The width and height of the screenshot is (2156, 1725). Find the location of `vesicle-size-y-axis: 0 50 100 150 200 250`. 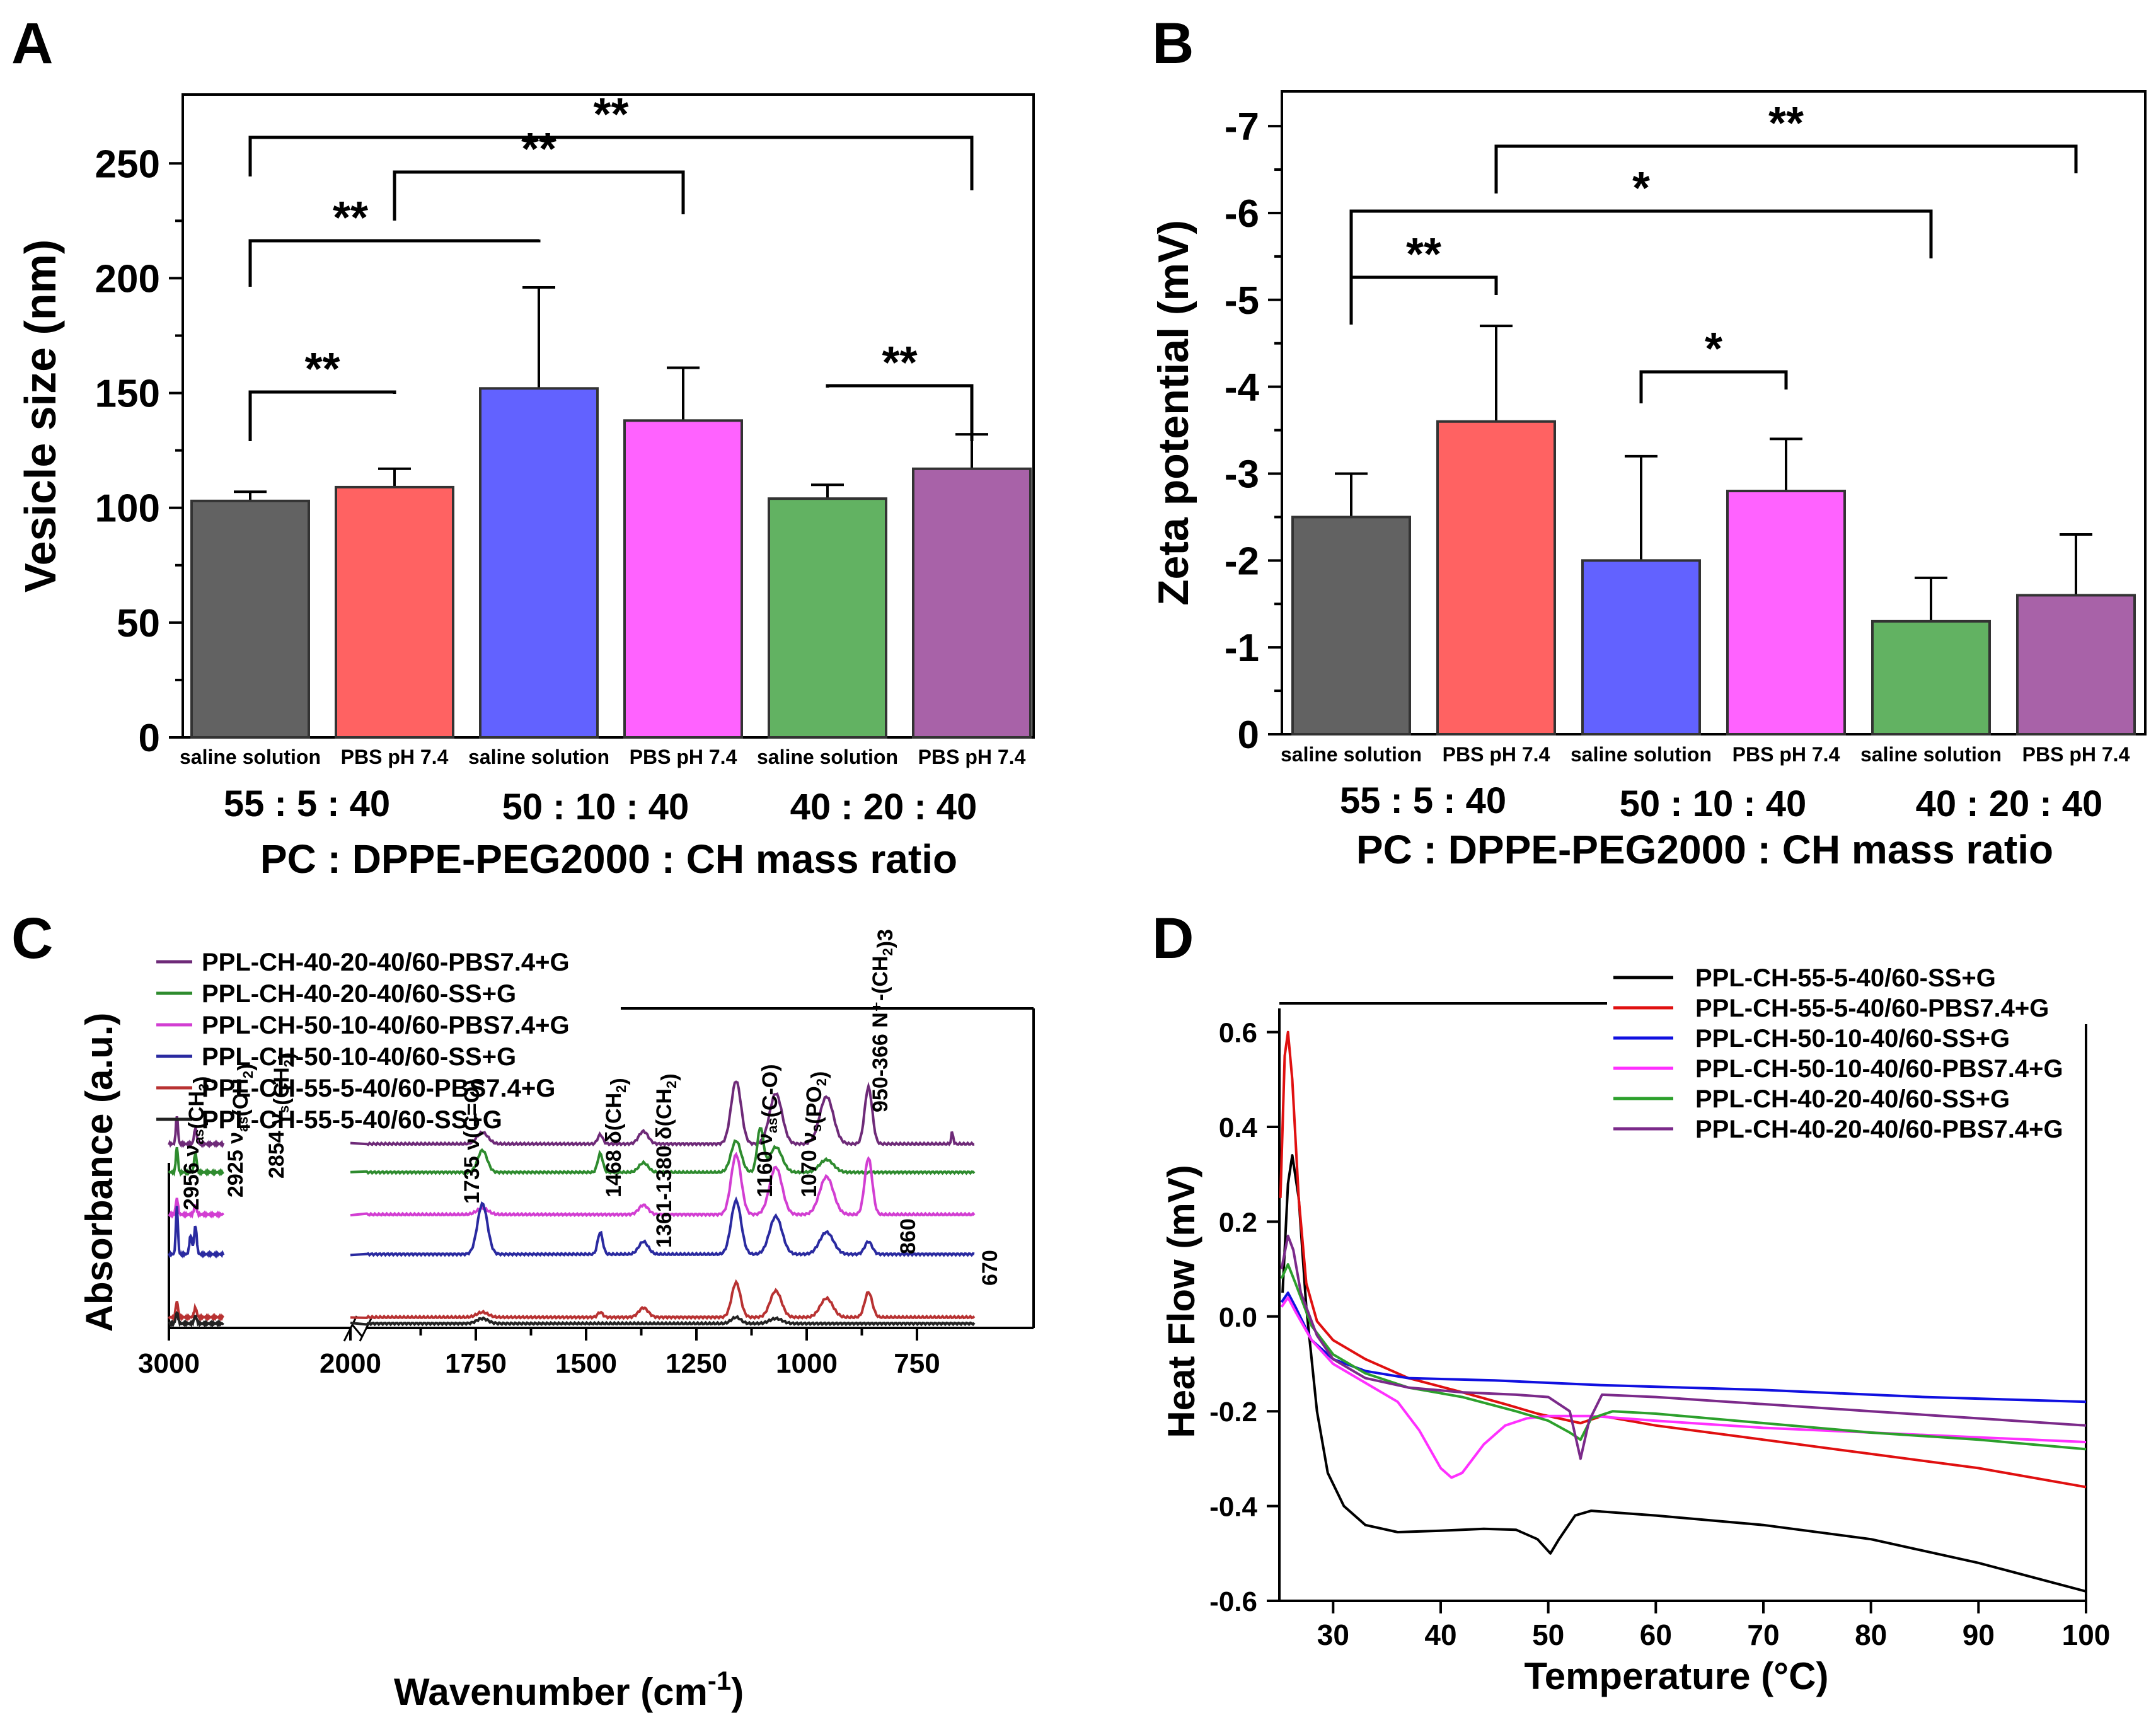

vesicle-size-y-axis: 0 50 100 150 200 250 is located at coordinates (139, 451).